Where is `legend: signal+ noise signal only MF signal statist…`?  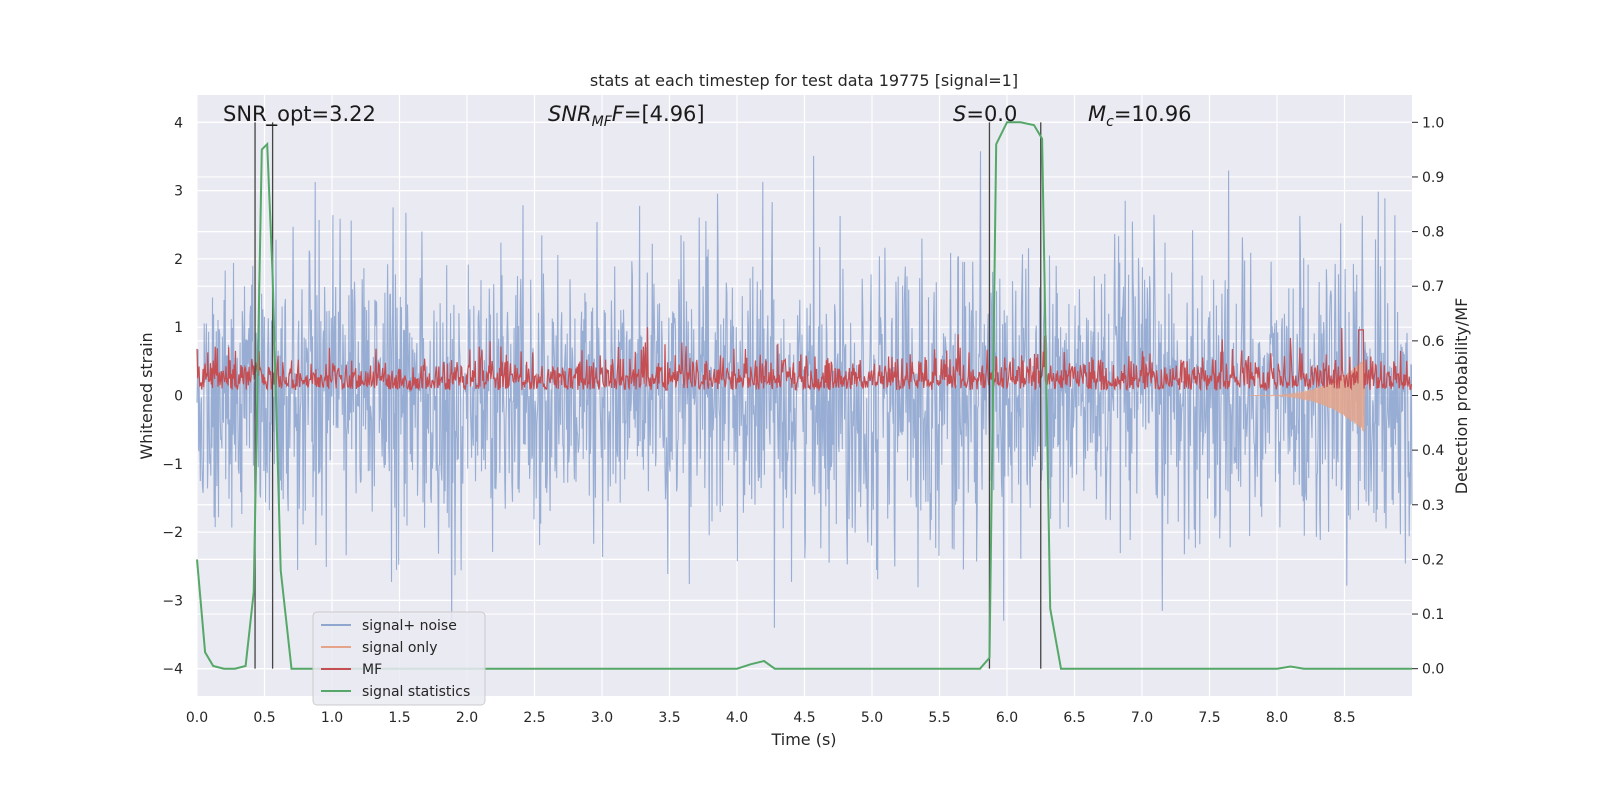
legend: signal+ noise signal only MF signal statist… is located at coordinates (399, 658).